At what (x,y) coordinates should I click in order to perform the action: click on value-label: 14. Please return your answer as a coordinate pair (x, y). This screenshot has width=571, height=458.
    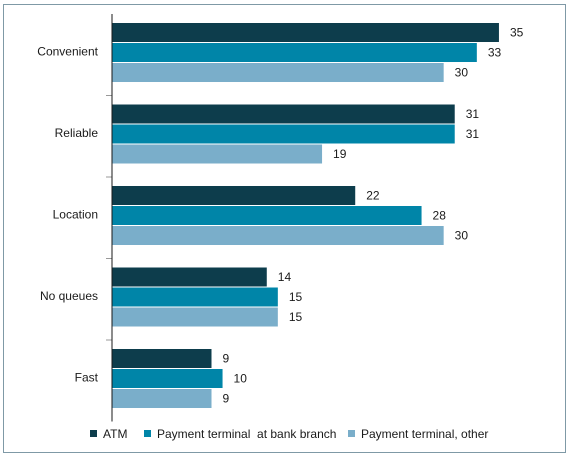
    Looking at the image, I should click on (285, 277).